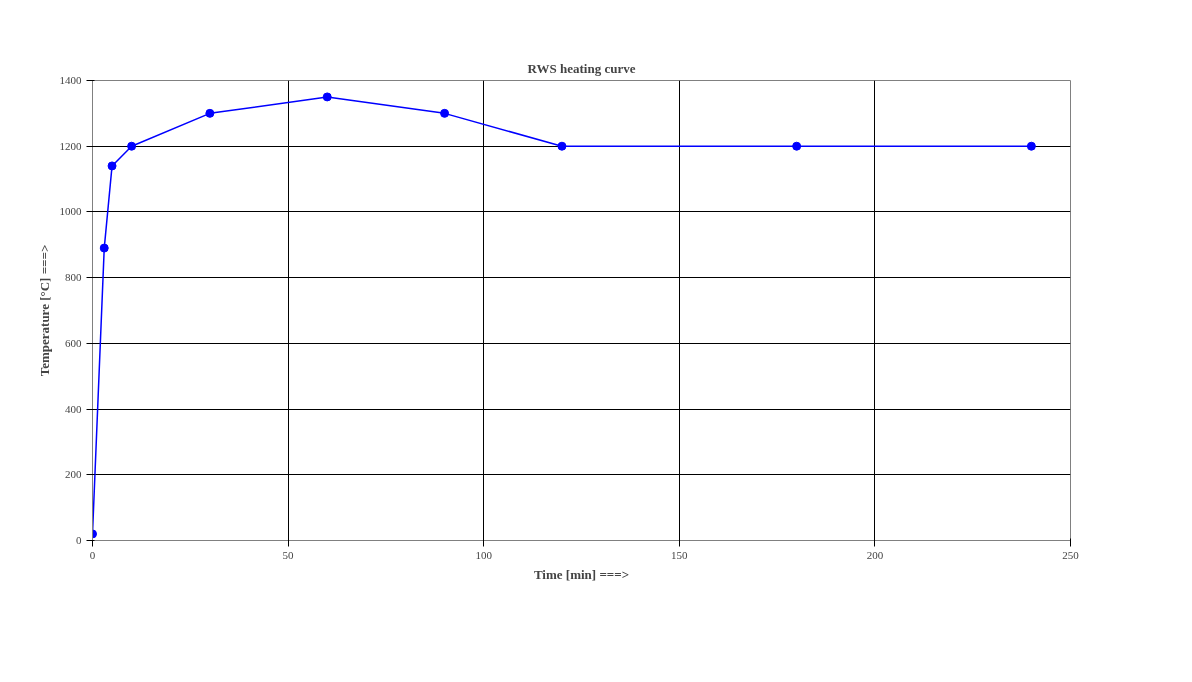  I want to click on x-tick-label: 100, so click(484, 554).